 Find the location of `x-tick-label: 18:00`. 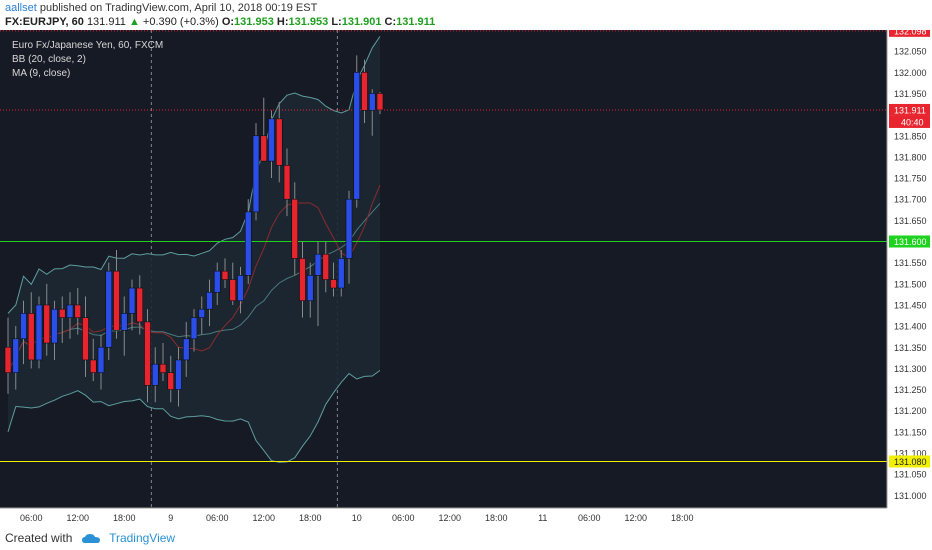

x-tick-label: 18:00 is located at coordinates (496, 518).